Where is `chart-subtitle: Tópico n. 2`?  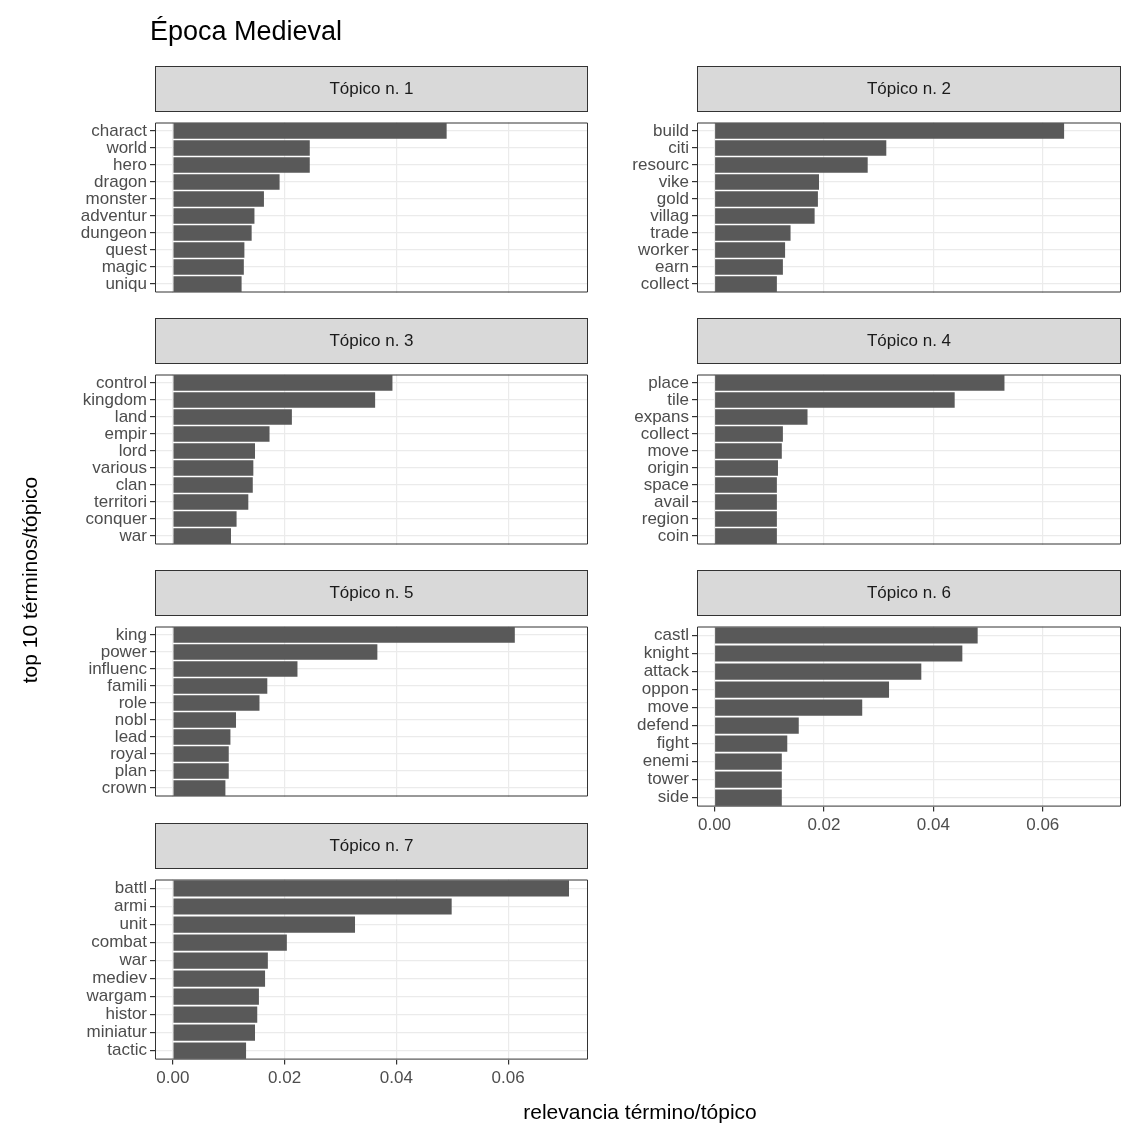 chart-subtitle: Tópico n. 2 is located at coordinates (909, 89).